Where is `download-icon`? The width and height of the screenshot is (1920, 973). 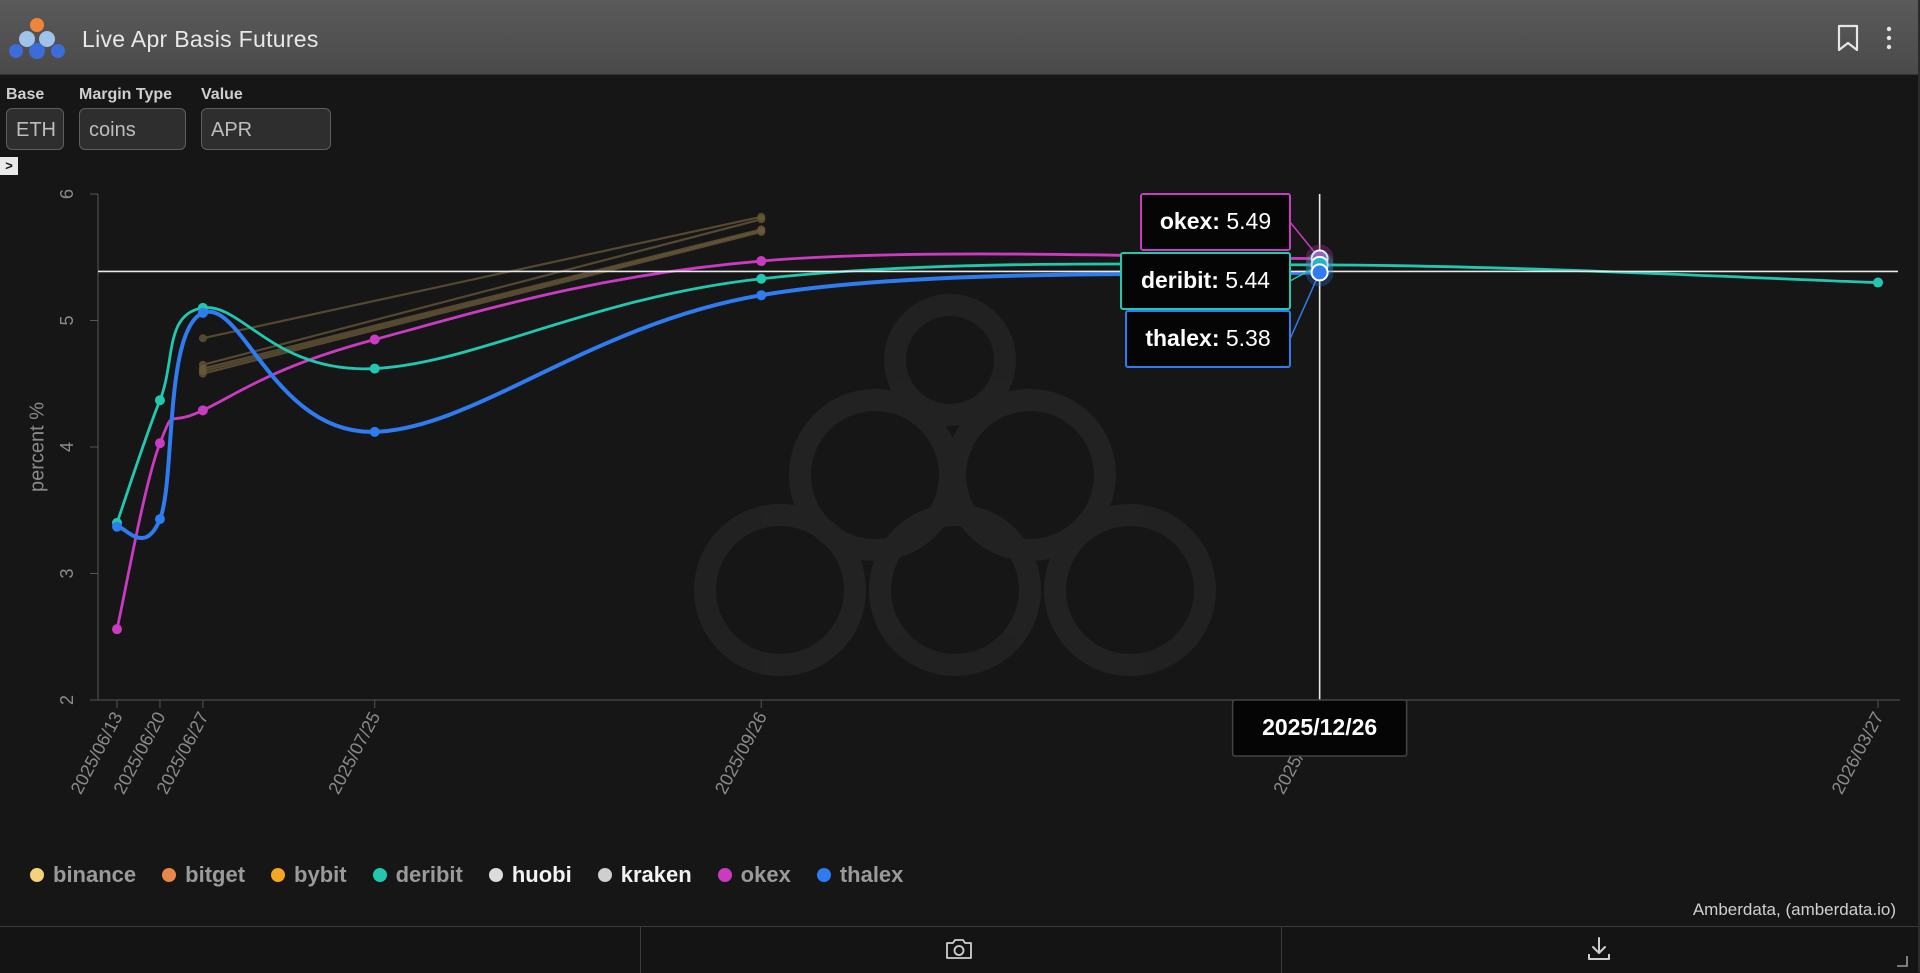 download-icon is located at coordinates (1599, 949).